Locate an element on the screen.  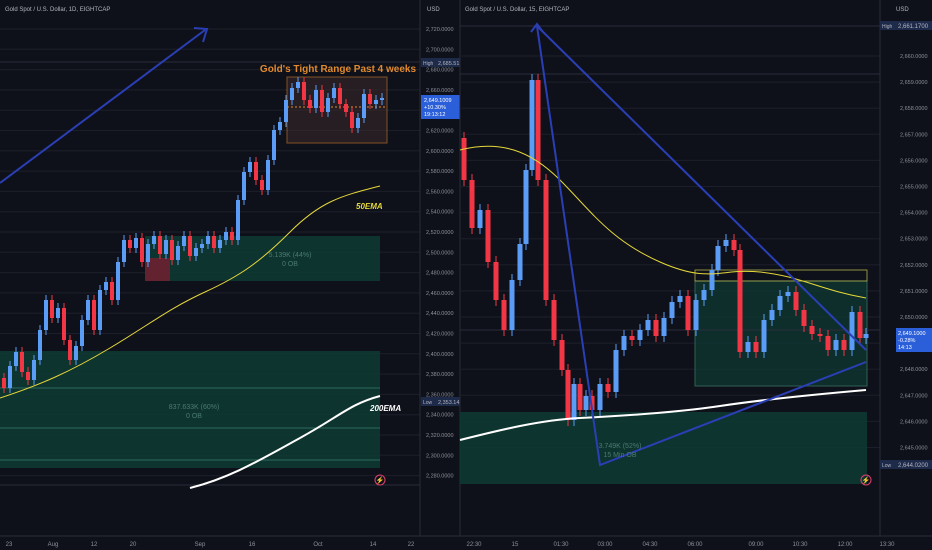
left-y-tick-label: 2,500.0000 is located at coordinates (440, 253).